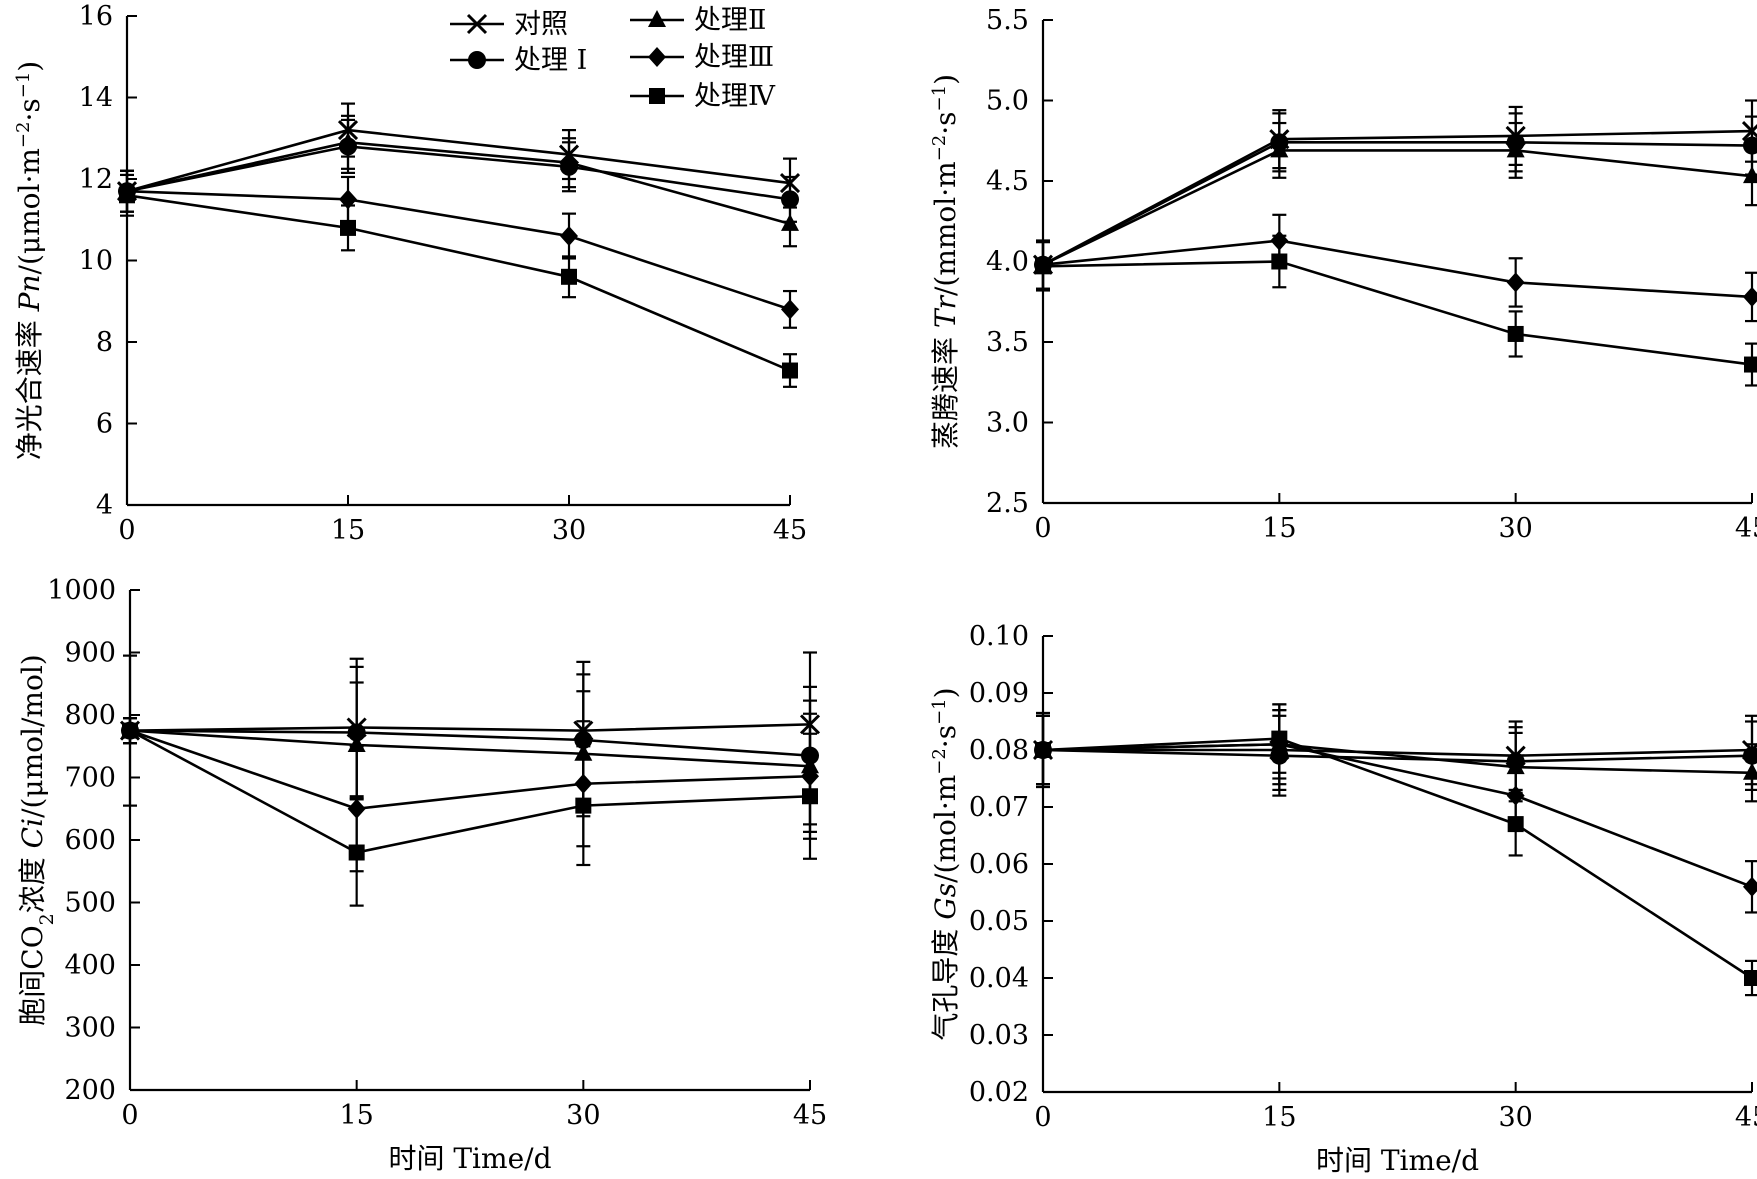  I want to click on y-tick-label: 0.03, so click(999, 1035).